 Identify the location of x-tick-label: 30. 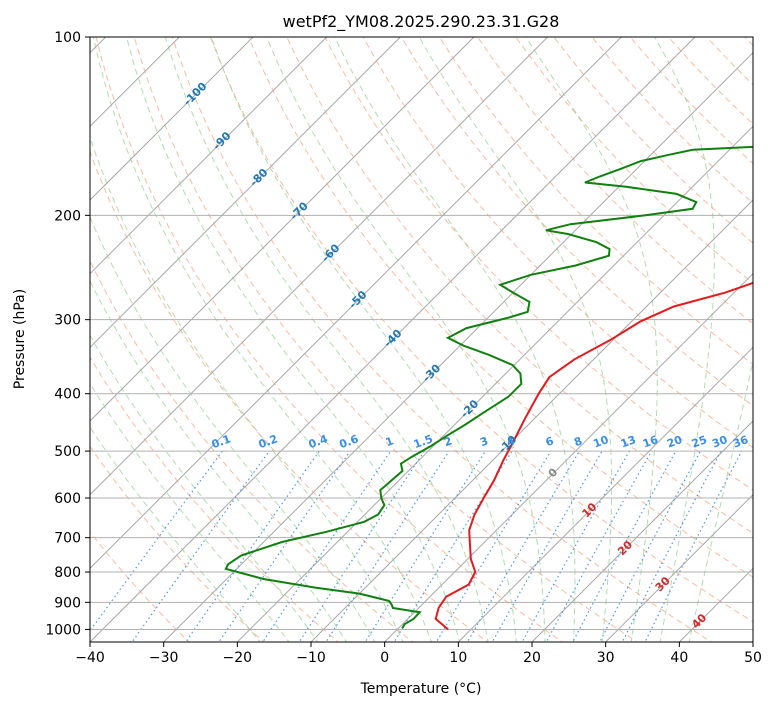
(606, 658).